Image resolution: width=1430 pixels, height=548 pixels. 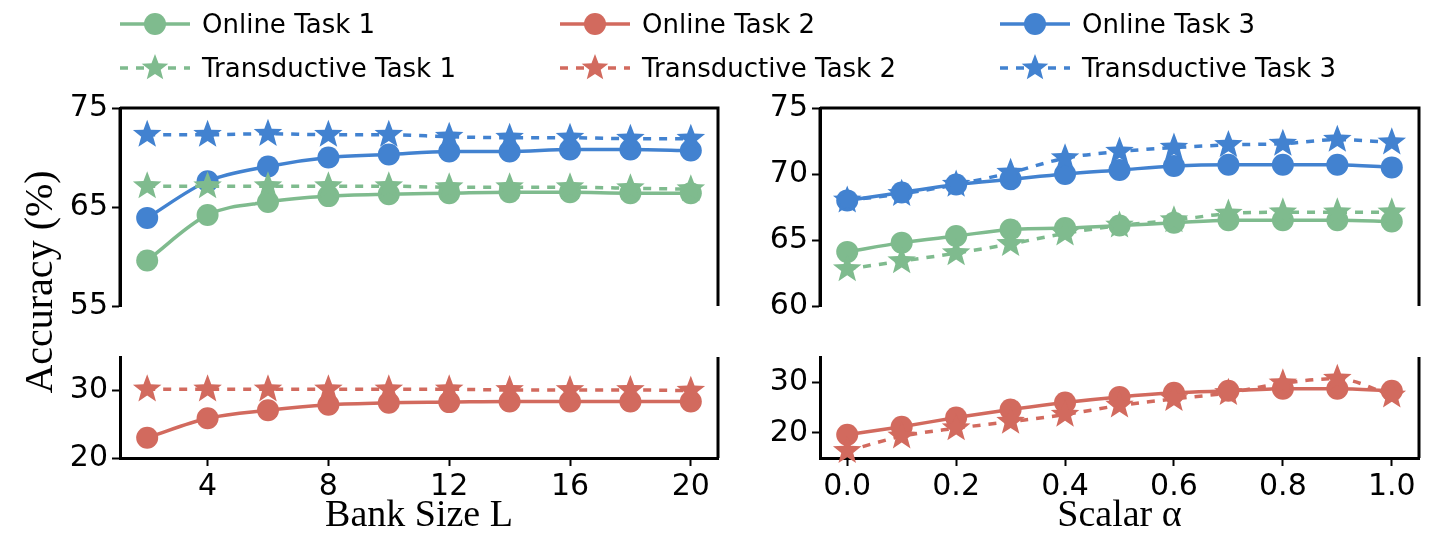 I want to click on legend-label: Online Task 2, so click(x=729, y=24).